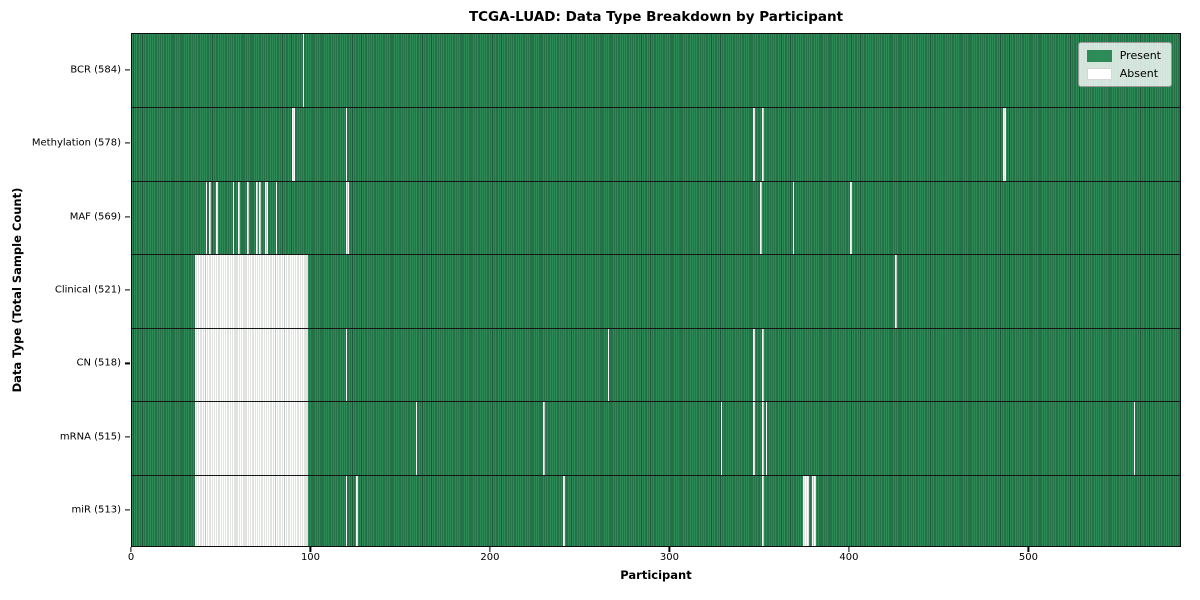 This screenshot has height=600, width=1200. I want to click on ytick-label-clinical: Clinical (521), so click(87, 290).